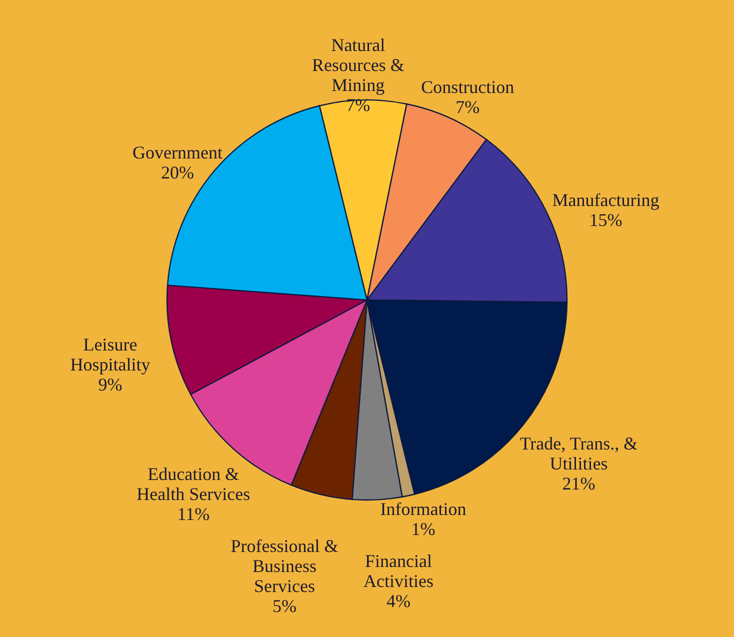  What do you see at coordinates (606, 200) in the screenshot?
I see `slice-label: Manufacturing` at bounding box center [606, 200].